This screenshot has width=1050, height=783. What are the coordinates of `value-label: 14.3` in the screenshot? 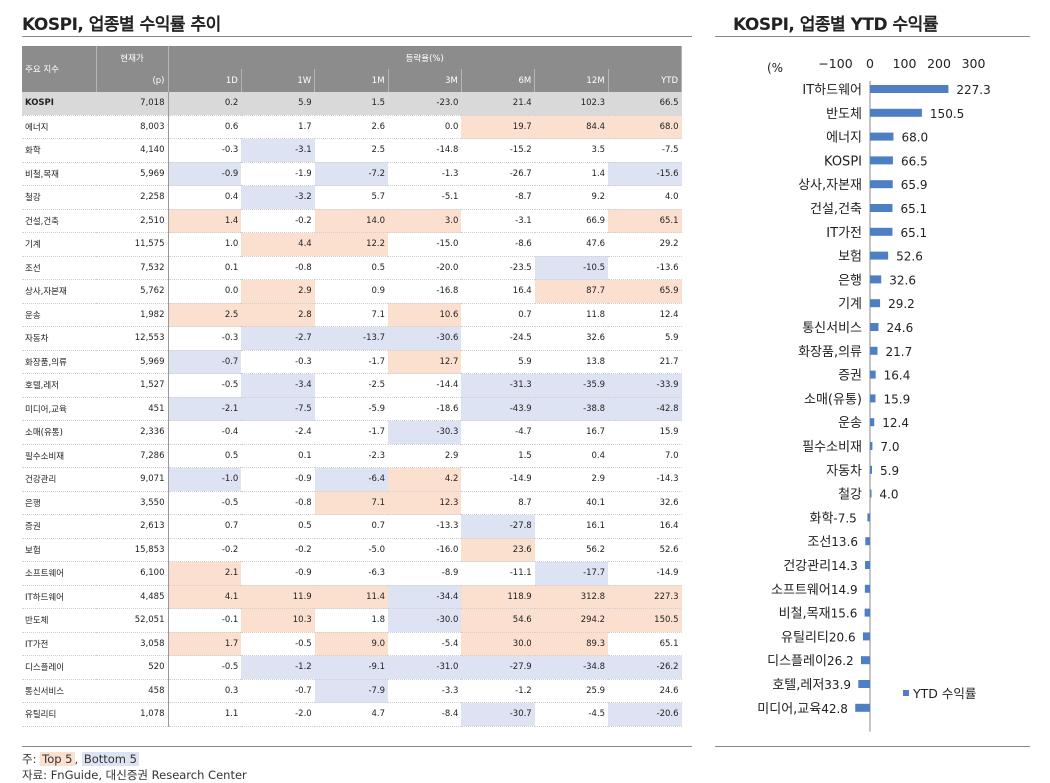 It's located at (844, 566).